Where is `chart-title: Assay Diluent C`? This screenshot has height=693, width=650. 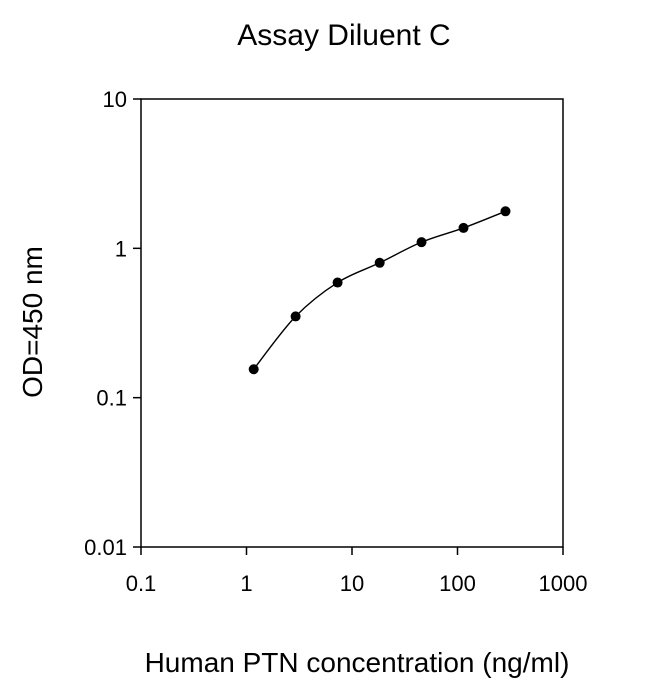 chart-title: Assay Diluent C is located at coordinates (343, 35).